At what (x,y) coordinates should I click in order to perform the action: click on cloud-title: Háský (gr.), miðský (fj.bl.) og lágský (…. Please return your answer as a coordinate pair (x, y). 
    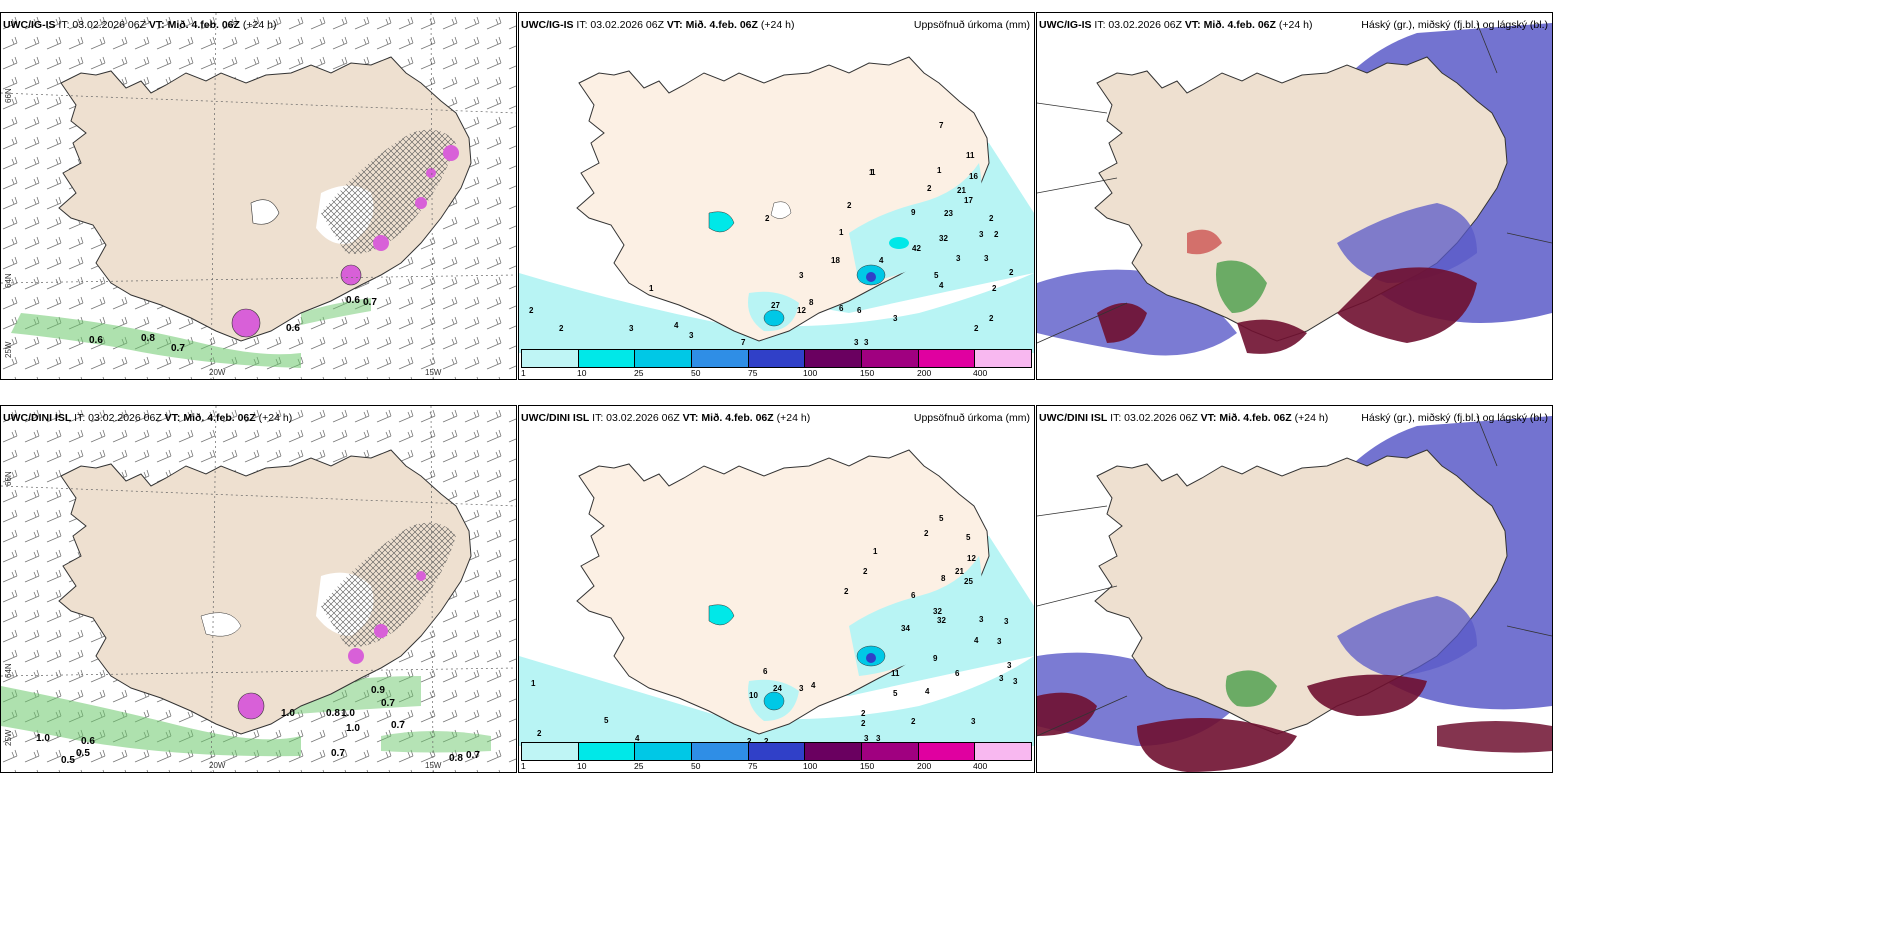
    Looking at the image, I should click on (1454, 25).